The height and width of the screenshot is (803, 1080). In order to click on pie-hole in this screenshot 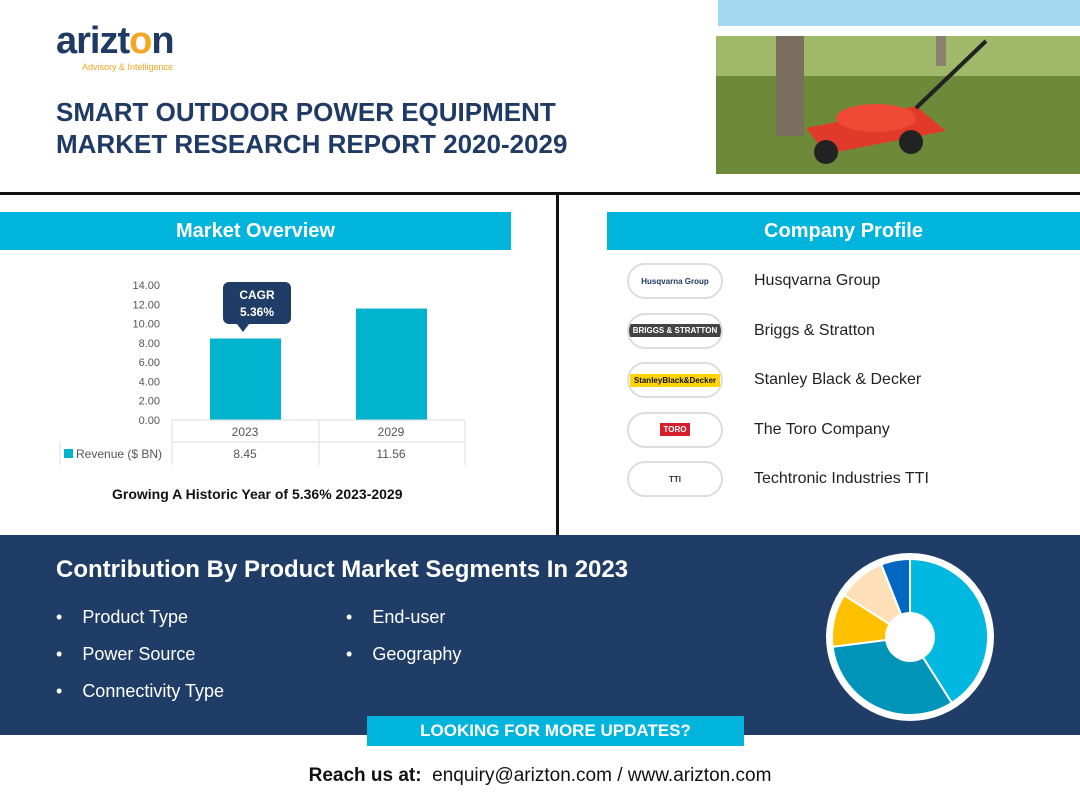, I will do `click(910, 637)`.